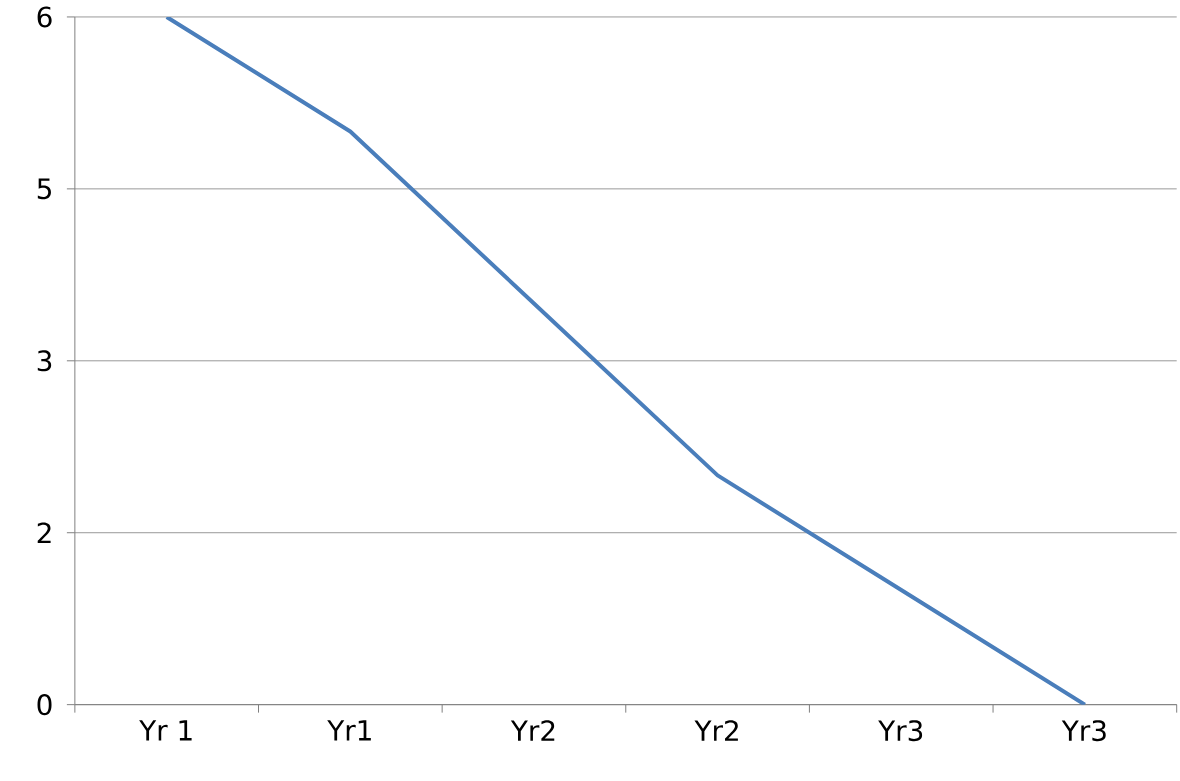  I want to click on y-tick-label: 3, so click(44, 361).